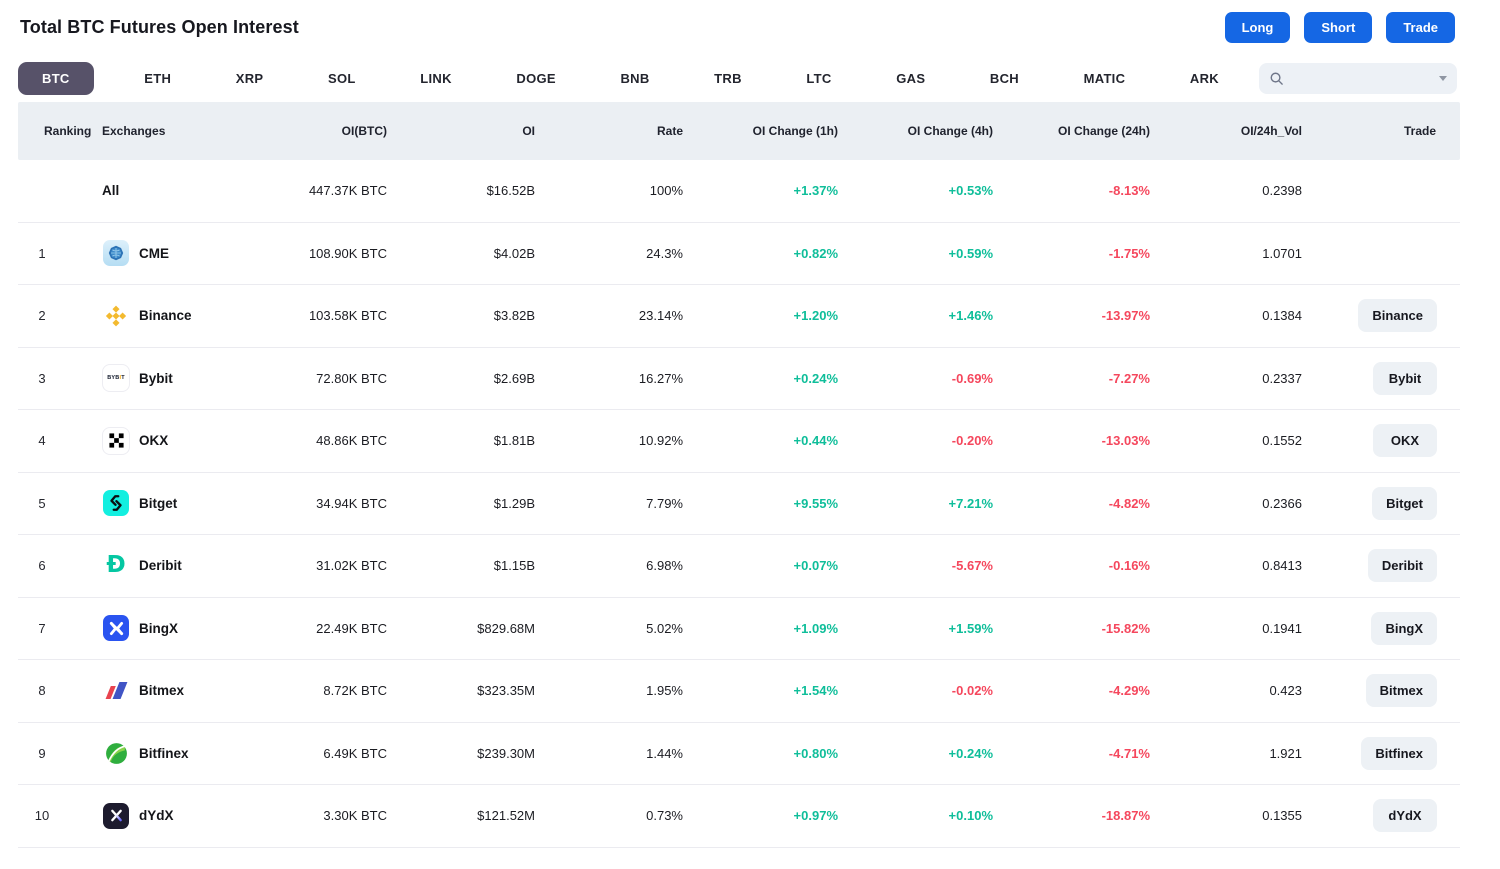  Describe the element at coordinates (1129, 378) in the screenshot. I see `oi-change-24h-cell: -7.27%` at that location.